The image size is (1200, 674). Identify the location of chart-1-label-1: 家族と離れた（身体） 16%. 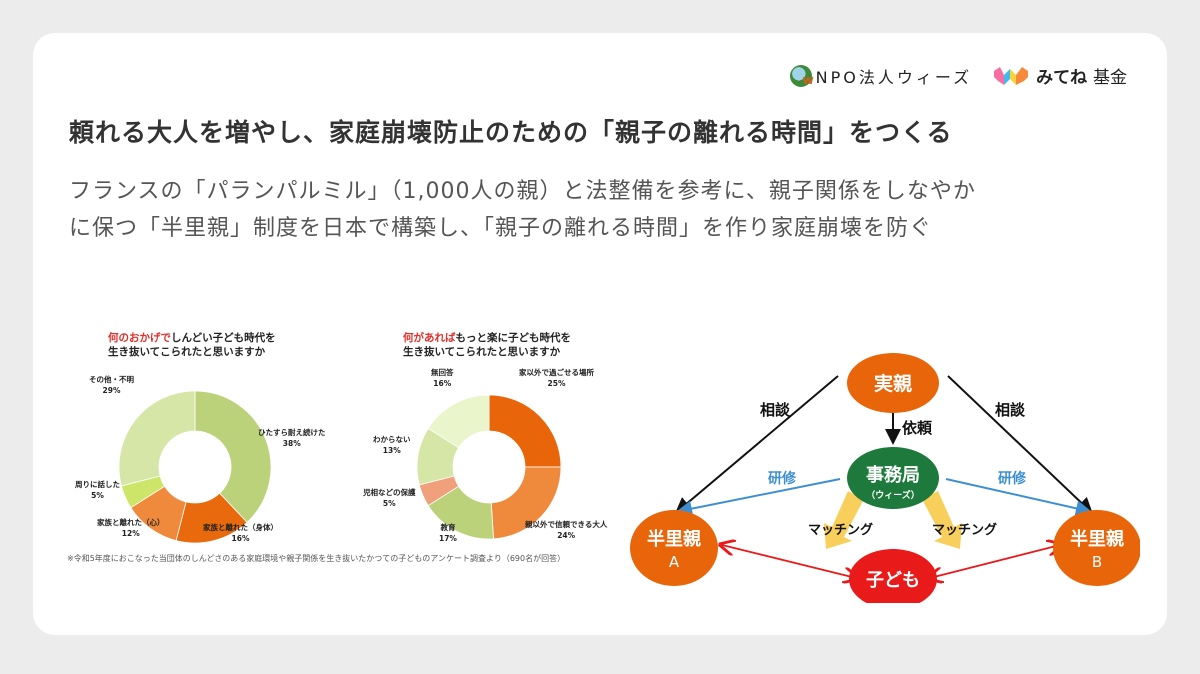
(240, 533).